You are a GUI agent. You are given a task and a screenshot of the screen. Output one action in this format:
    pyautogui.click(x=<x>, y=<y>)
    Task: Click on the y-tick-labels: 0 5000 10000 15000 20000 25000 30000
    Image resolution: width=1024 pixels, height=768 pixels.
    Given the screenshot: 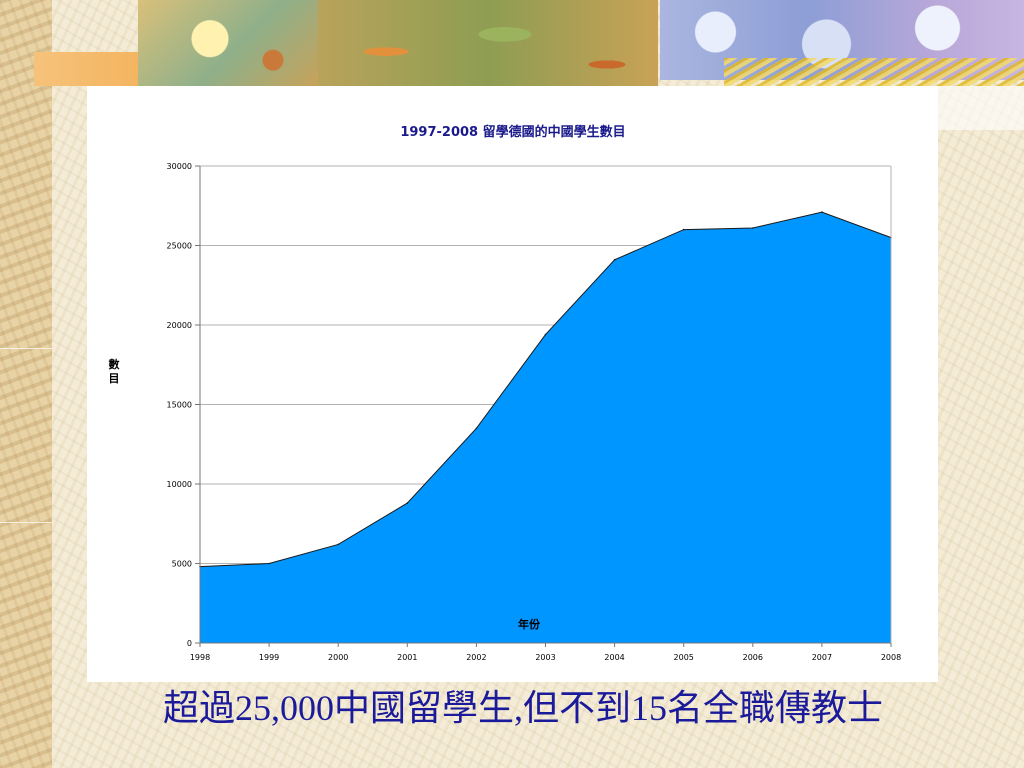 What is the action you would take?
    pyautogui.click(x=179, y=405)
    